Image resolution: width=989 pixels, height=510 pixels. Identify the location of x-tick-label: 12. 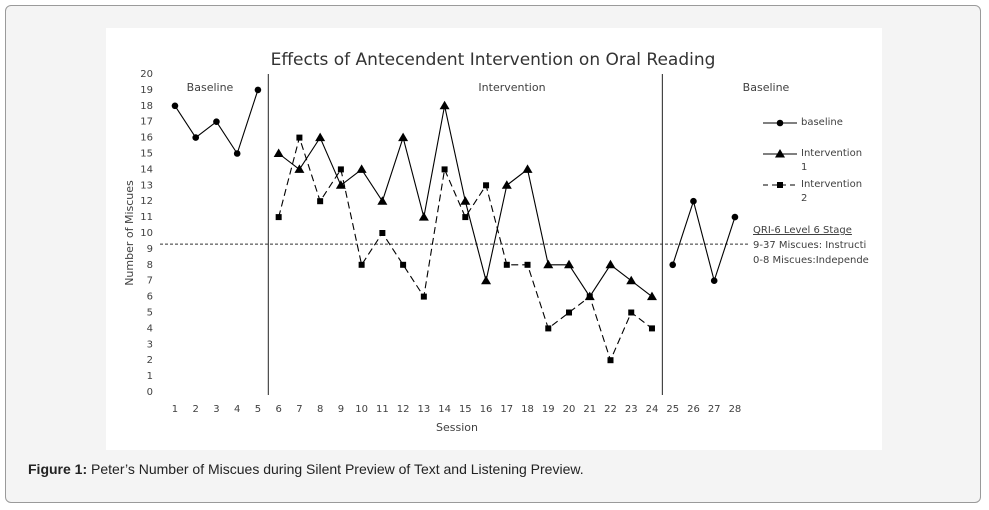
(403, 409).